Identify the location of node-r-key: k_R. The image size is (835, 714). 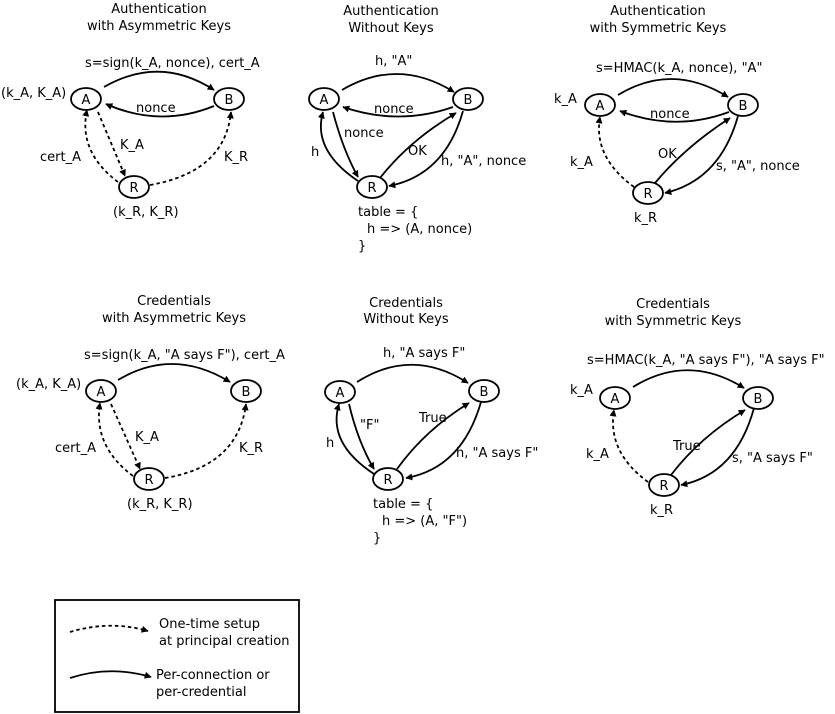
(661, 510).